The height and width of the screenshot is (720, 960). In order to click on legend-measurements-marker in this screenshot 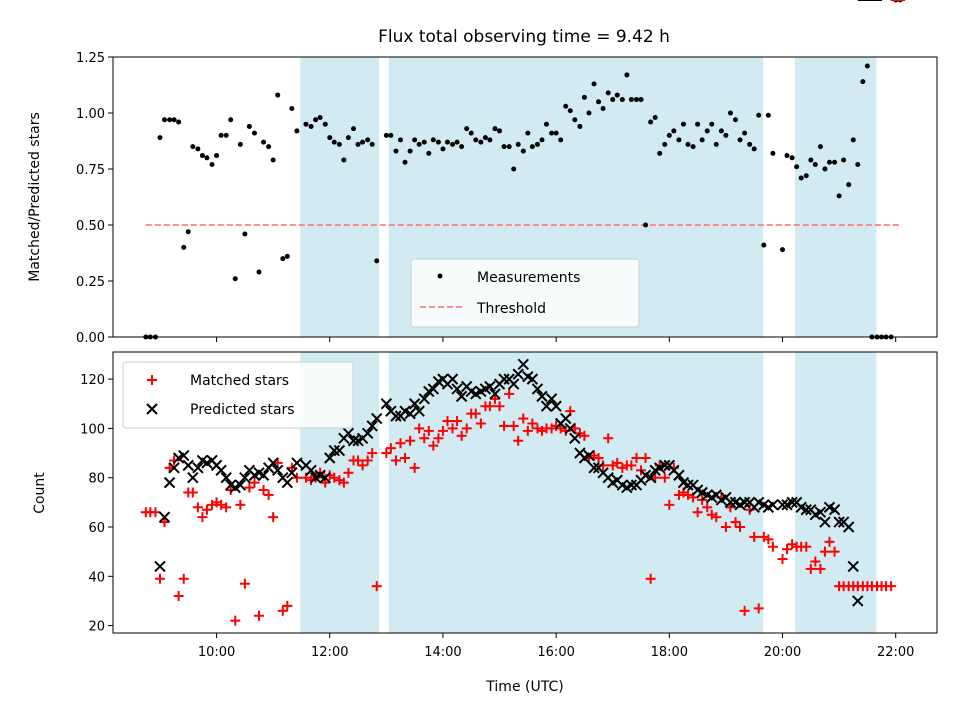, I will do `click(440, 276)`.